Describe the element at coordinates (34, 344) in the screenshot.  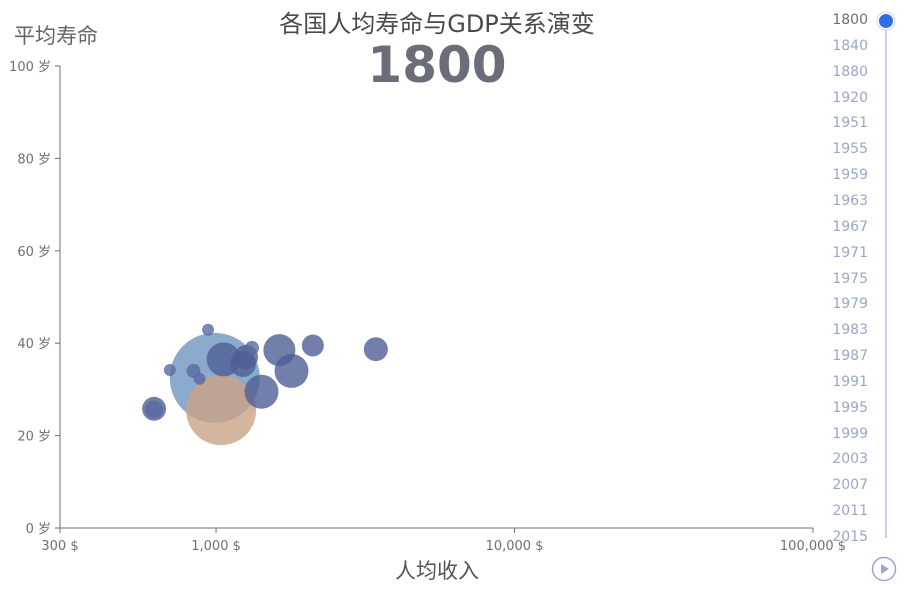
I see `y-tick-label: 40 岁` at that location.